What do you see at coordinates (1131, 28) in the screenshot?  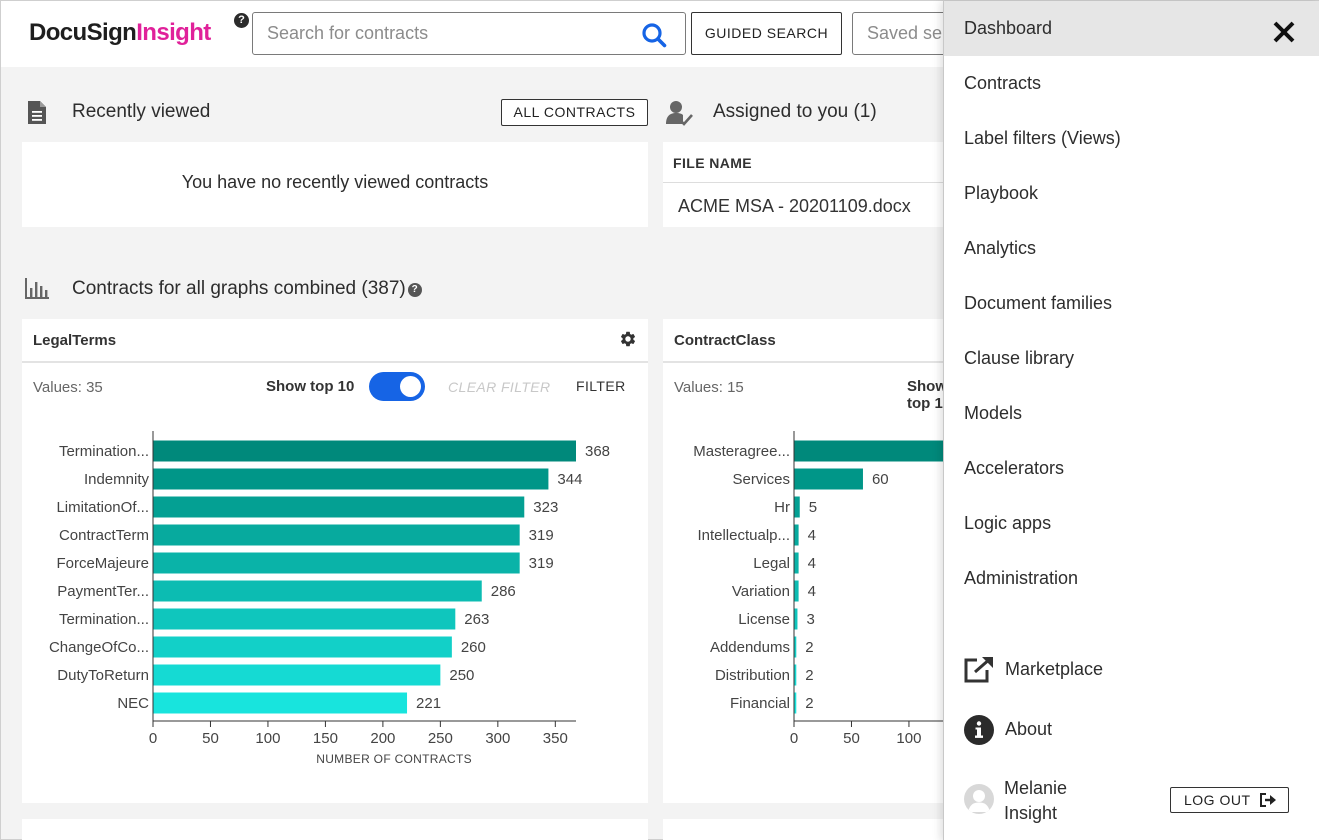 I see `nav-item-dashboard: Dashboard` at bounding box center [1131, 28].